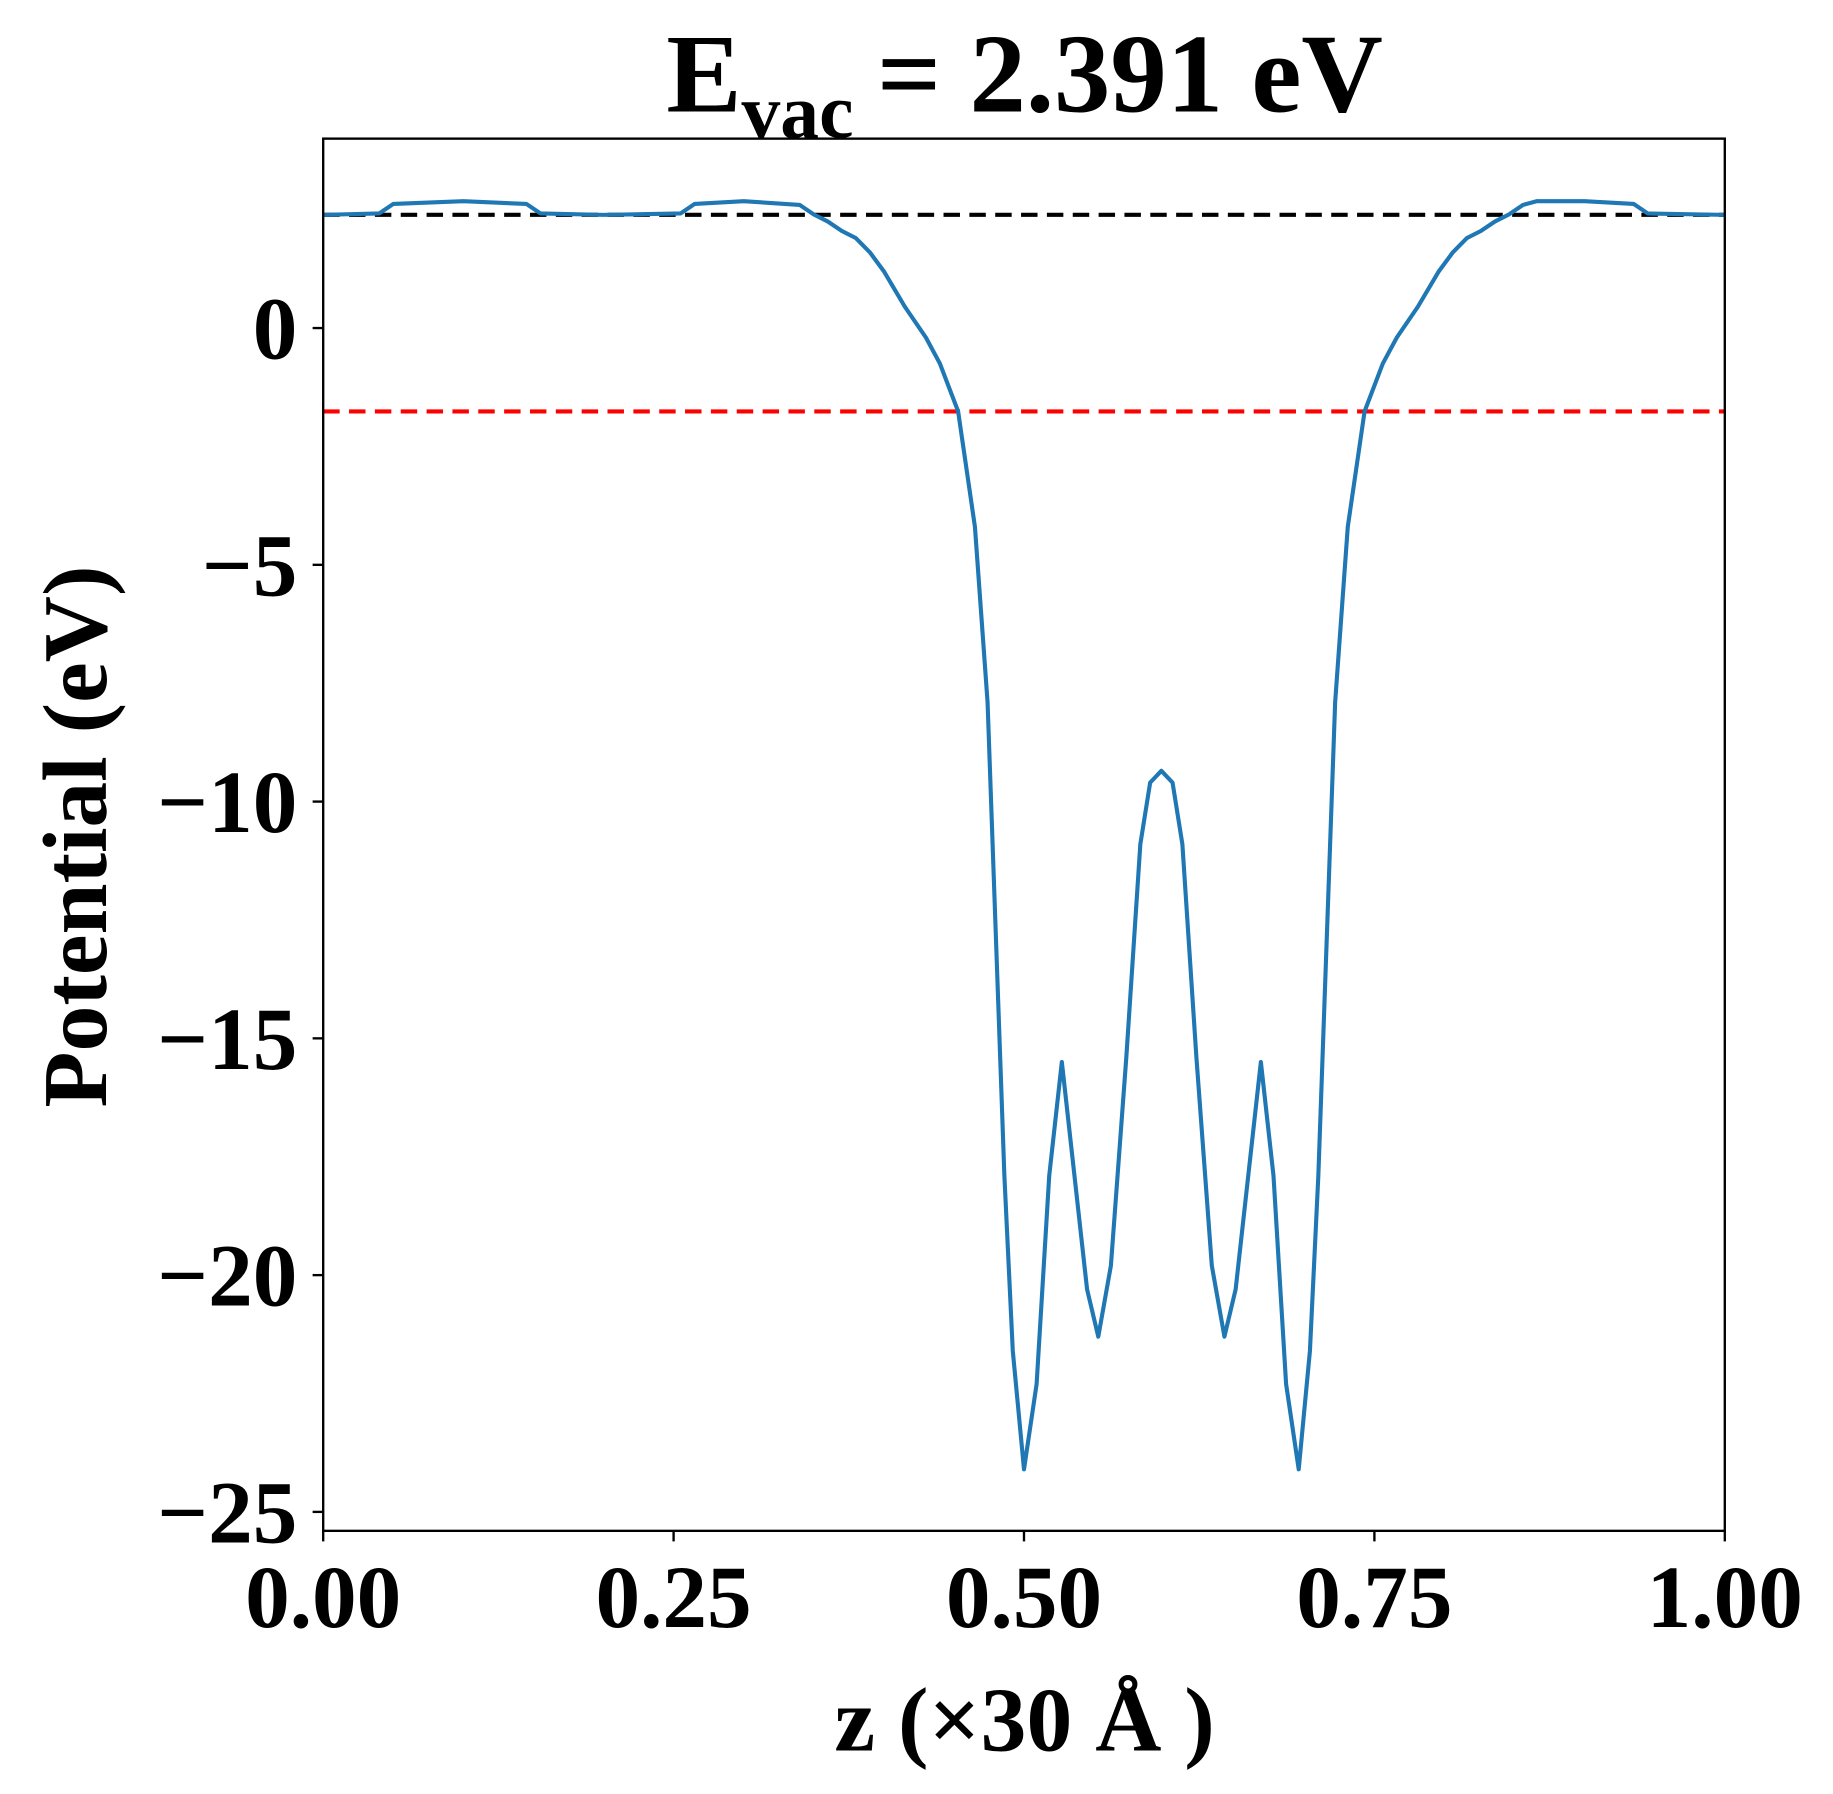 This screenshot has height=1794, width=1833. Describe the element at coordinates (227, 1039) in the screenshot. I see `y-tick-label: −15` at that location.